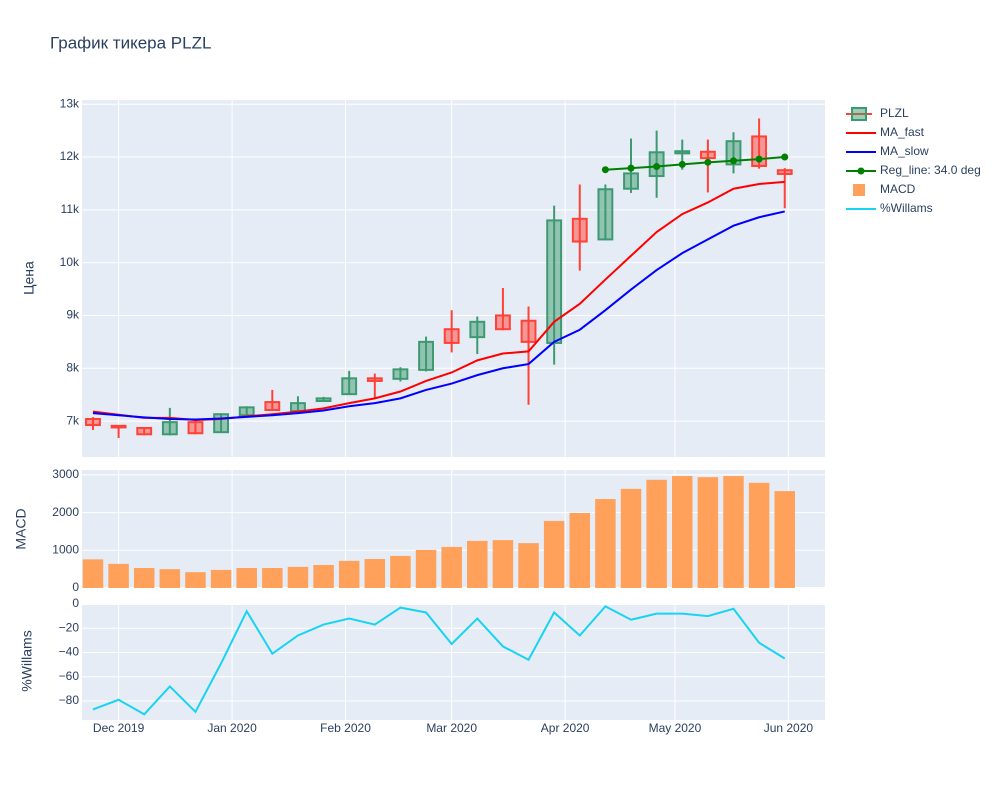  What do you see at coordinates (27, 660) in the screenshot?
I see `y-axis-label: %Willams` at bounding box center [27, 660].